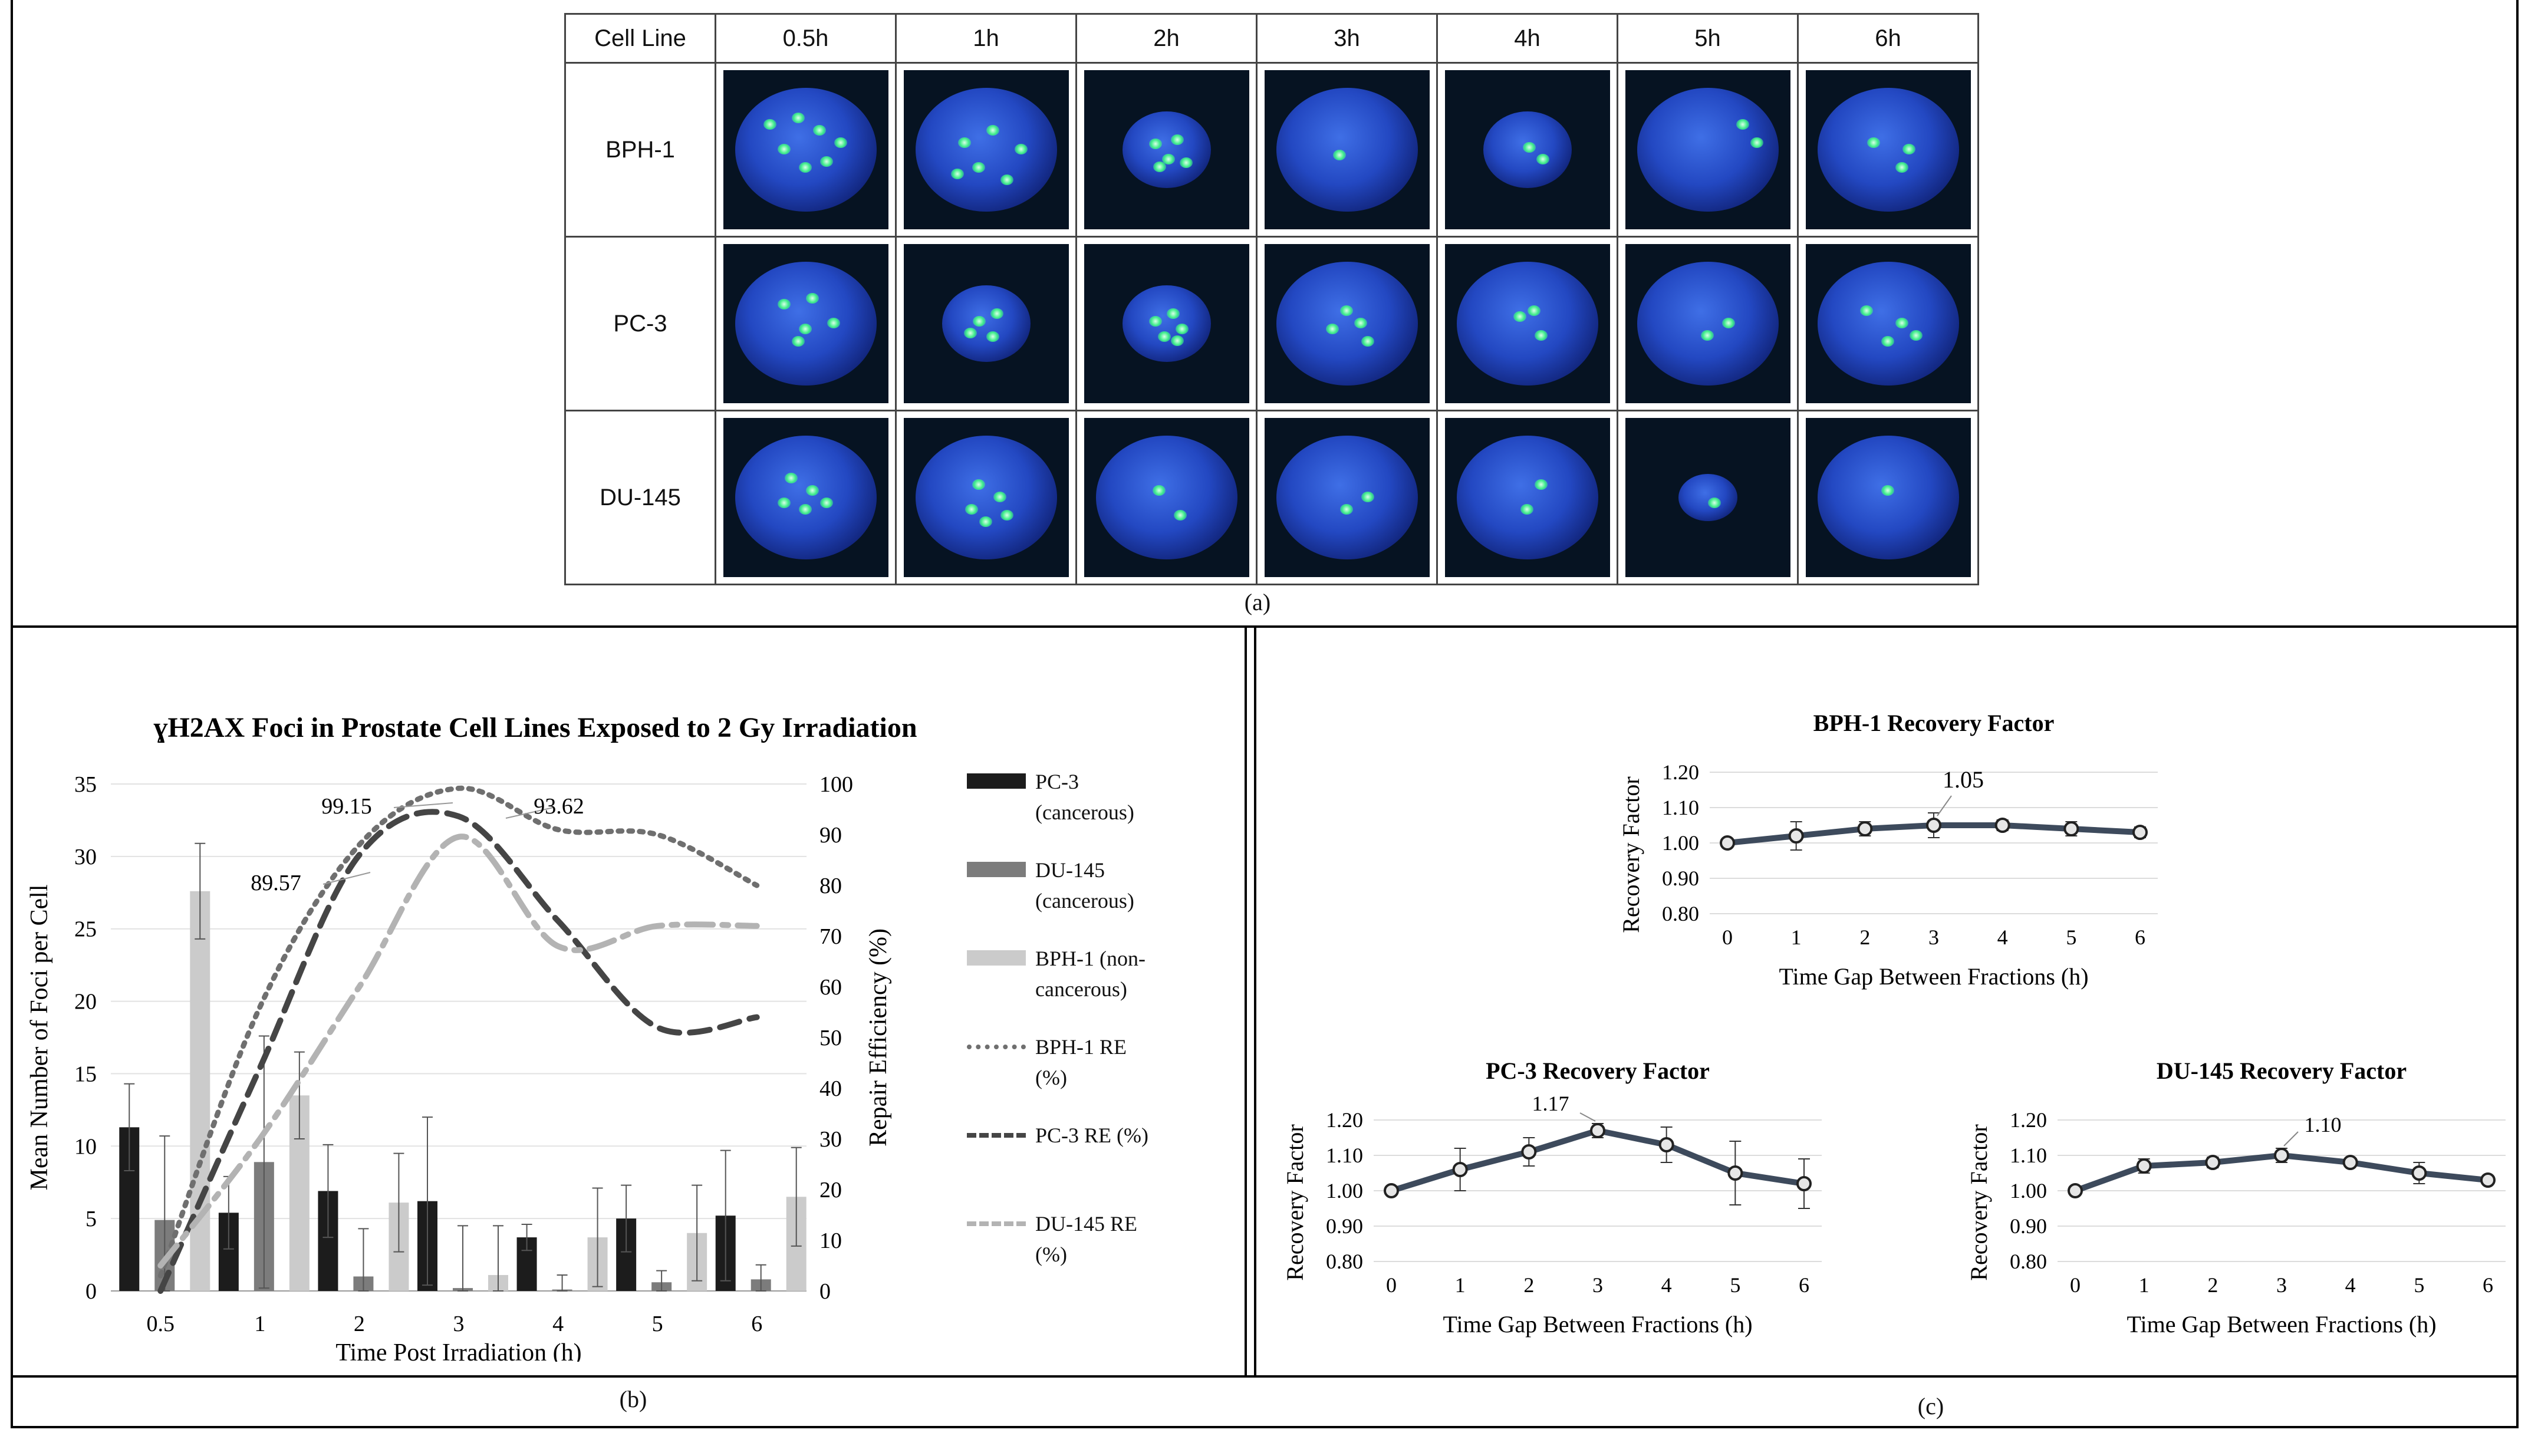  What do you see at coordinates (986, 38) in the screenshot?
I see `header-1h: 1h` at bounding box center [986, 38].